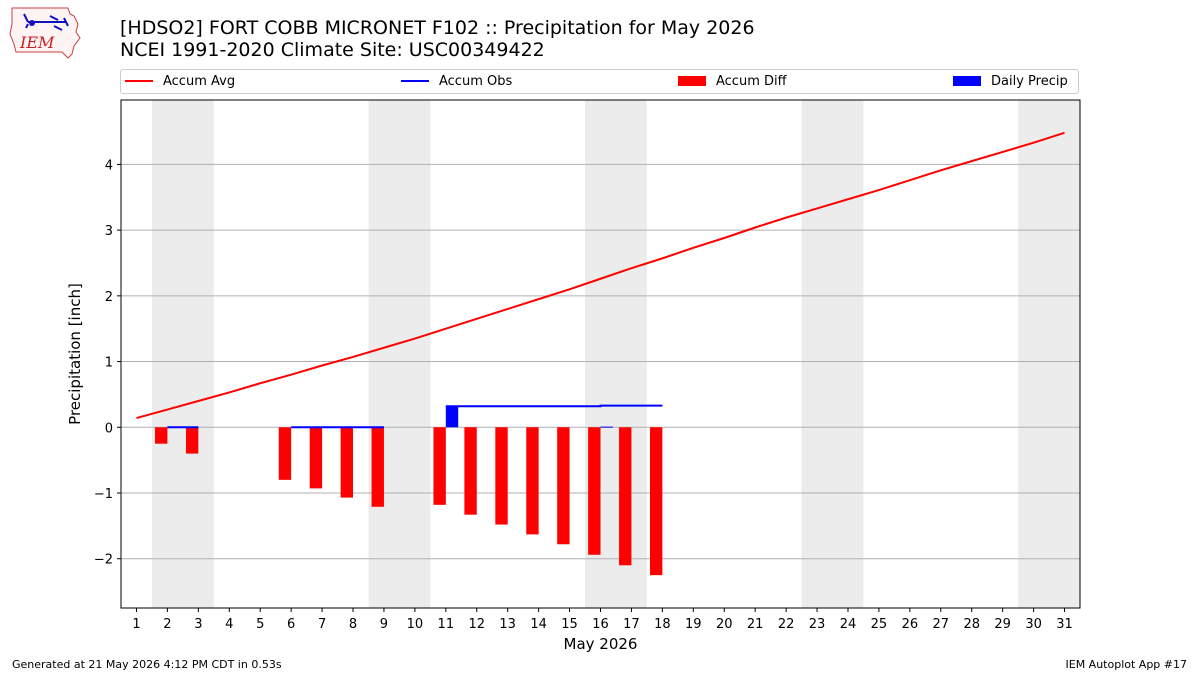 The image size is (1200, 675). What do you see at coordinates (446, 624) in the screenshot?
I see `x-tick-label-11: 11` at bounding box center [446, 624].